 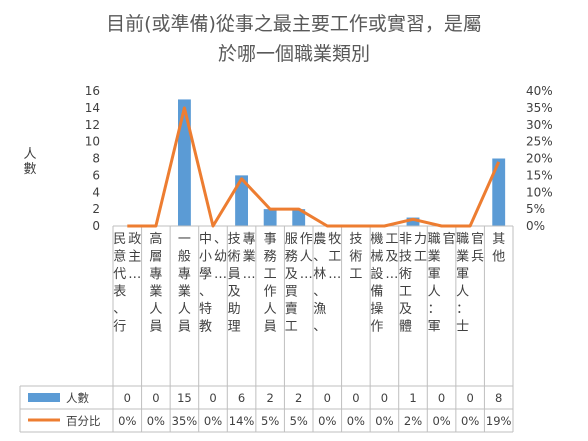 I want to click on chart-title-line-1: 目前(或準備)從事之最主要工作或實習，是屬, so click(x=294, y=24).